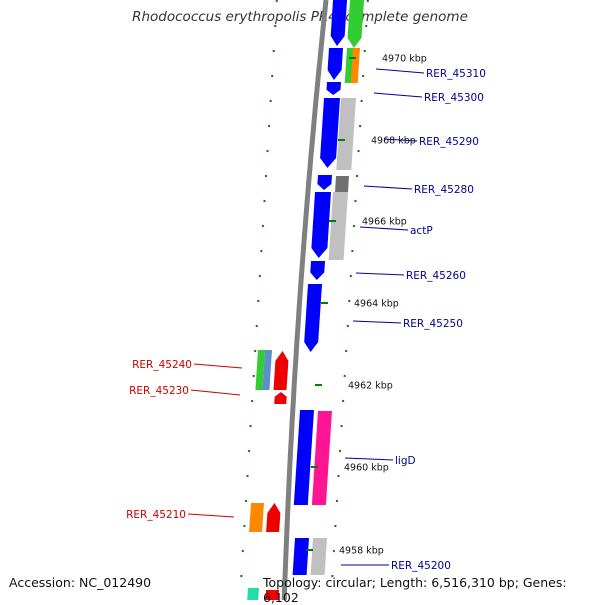  What do you see at coordinates (456, 74) in the screenshot?
I see `gene-label-forward: RER_45310` at bounding box center [456, 74].